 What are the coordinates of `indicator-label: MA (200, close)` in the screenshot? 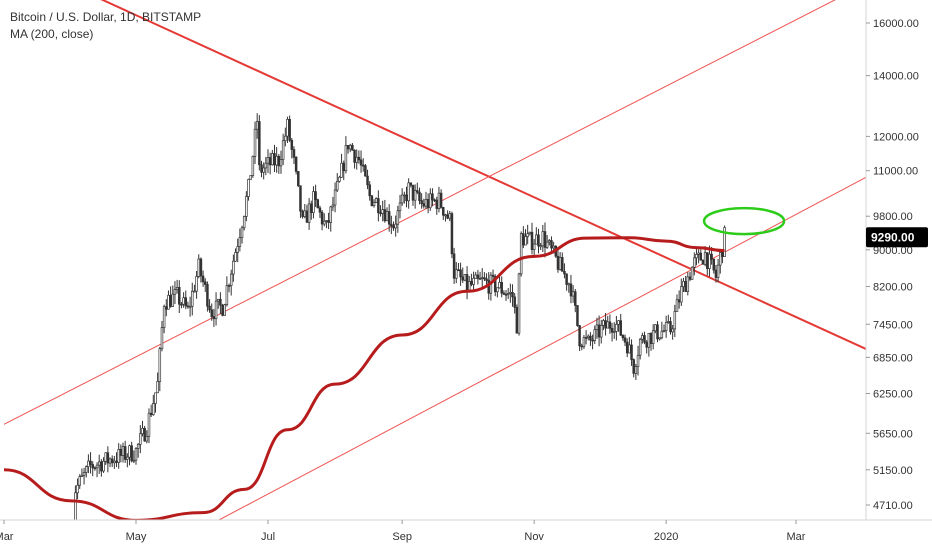 It's located at (52, 34).